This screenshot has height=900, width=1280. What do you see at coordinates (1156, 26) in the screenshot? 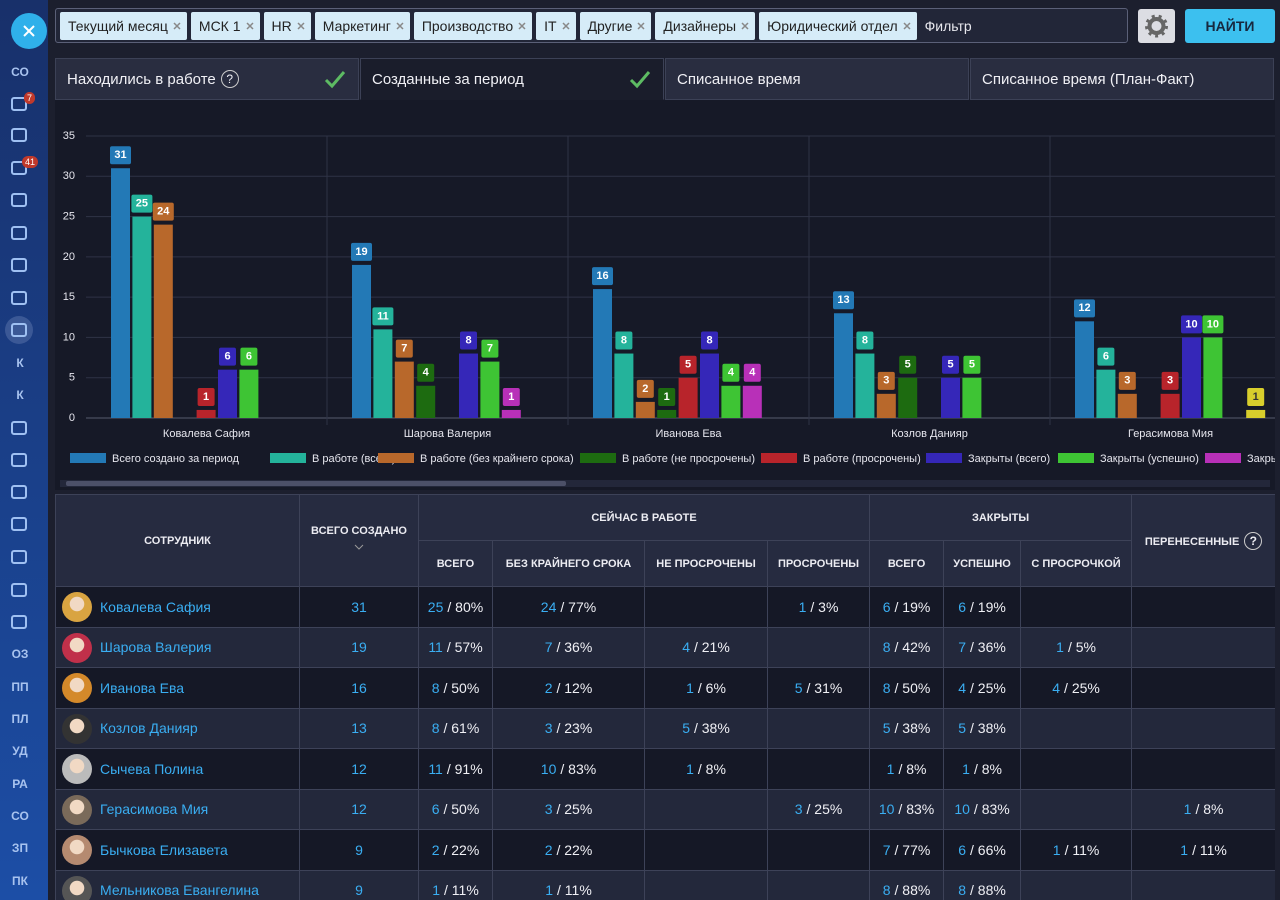
I see `settings-button` at bounding box center [1156, 26].